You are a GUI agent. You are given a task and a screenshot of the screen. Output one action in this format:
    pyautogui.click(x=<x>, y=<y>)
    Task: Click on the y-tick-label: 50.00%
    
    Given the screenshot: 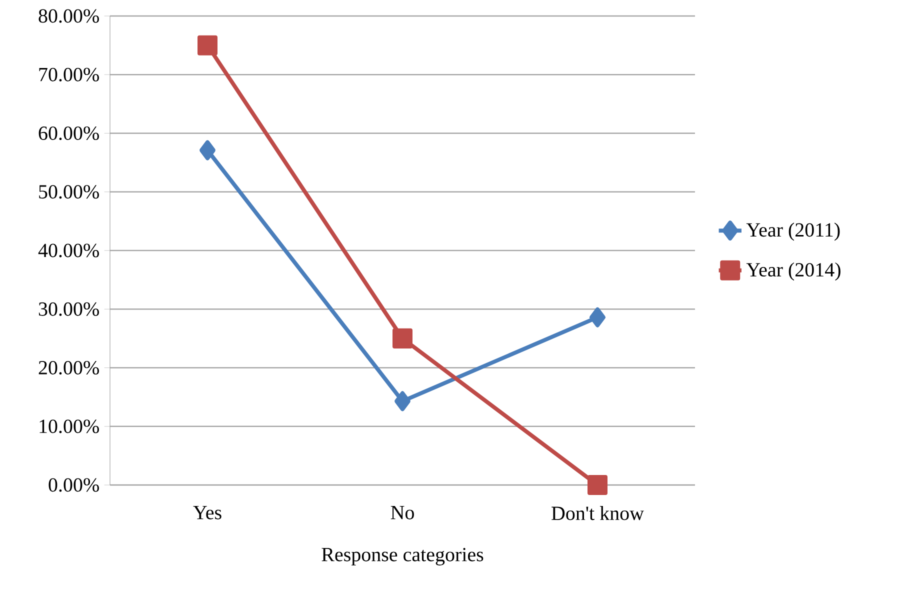 What is the action you would take?
    pyautogui.click(x=69, y=192)
    